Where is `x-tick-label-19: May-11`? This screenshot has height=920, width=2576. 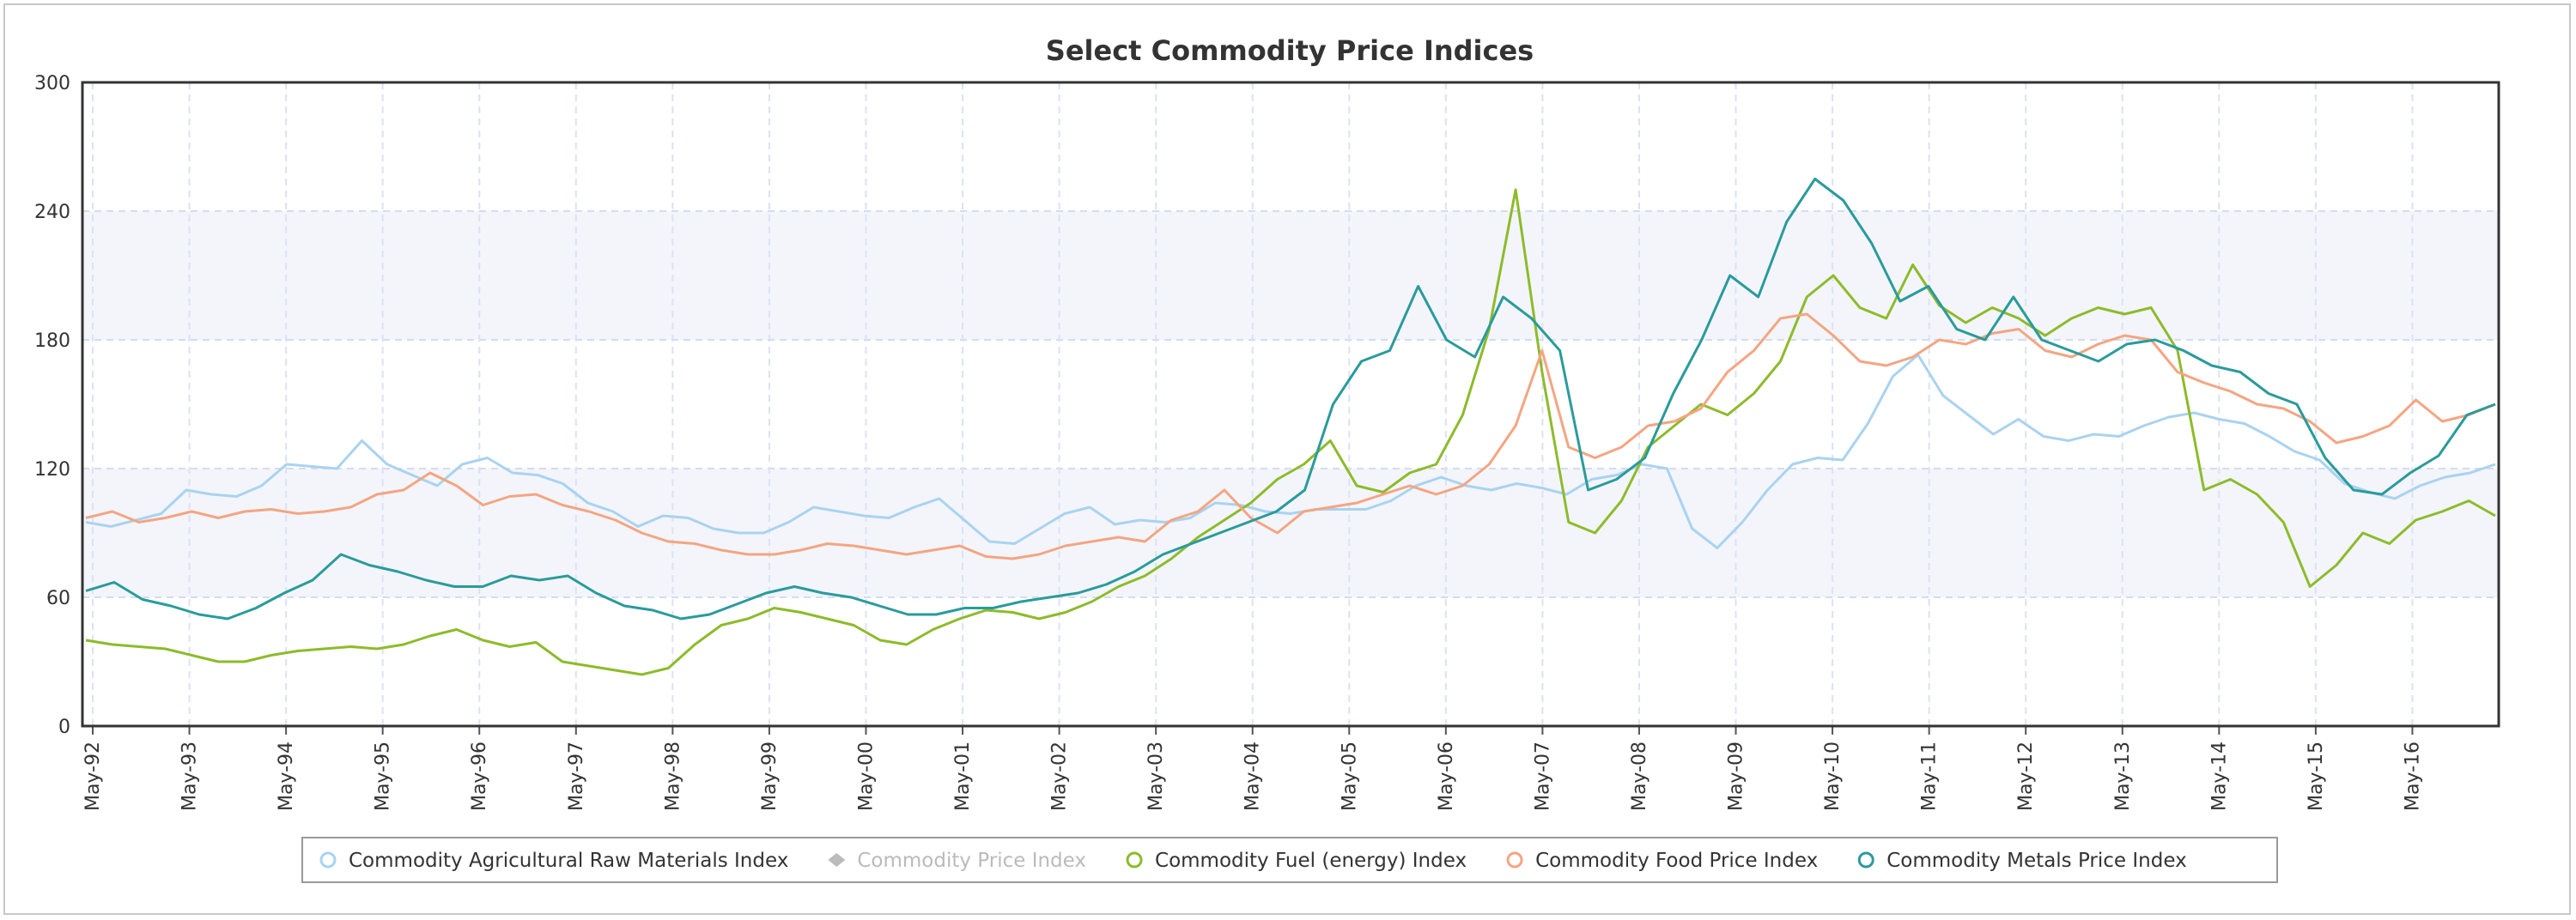 x-tick-label-19: May-11 is located at coordinates (1930, 776).